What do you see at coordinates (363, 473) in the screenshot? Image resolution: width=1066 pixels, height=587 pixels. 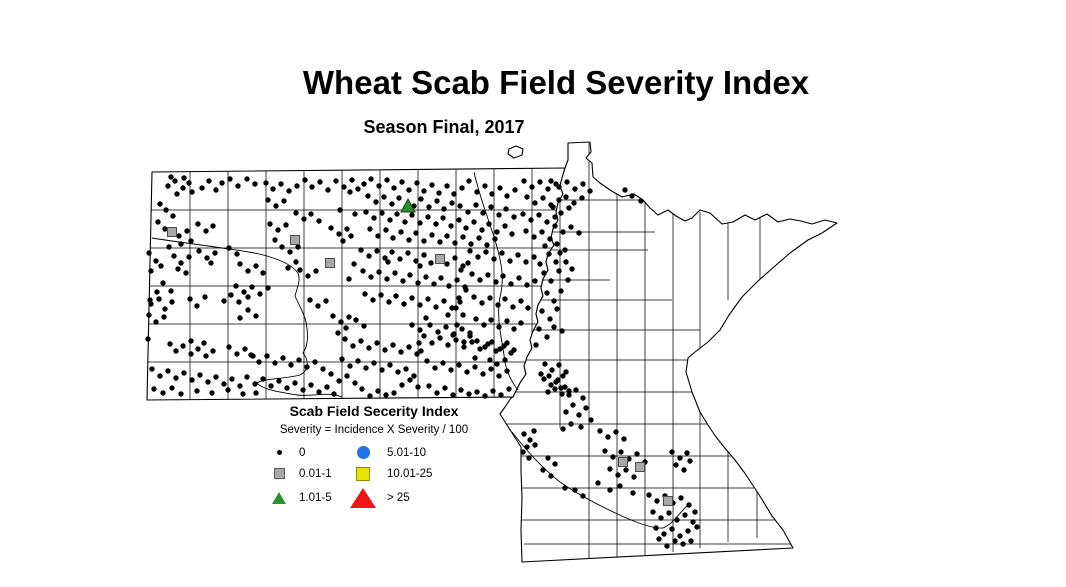 I see `marker-box` at bounding box center [363, 473].